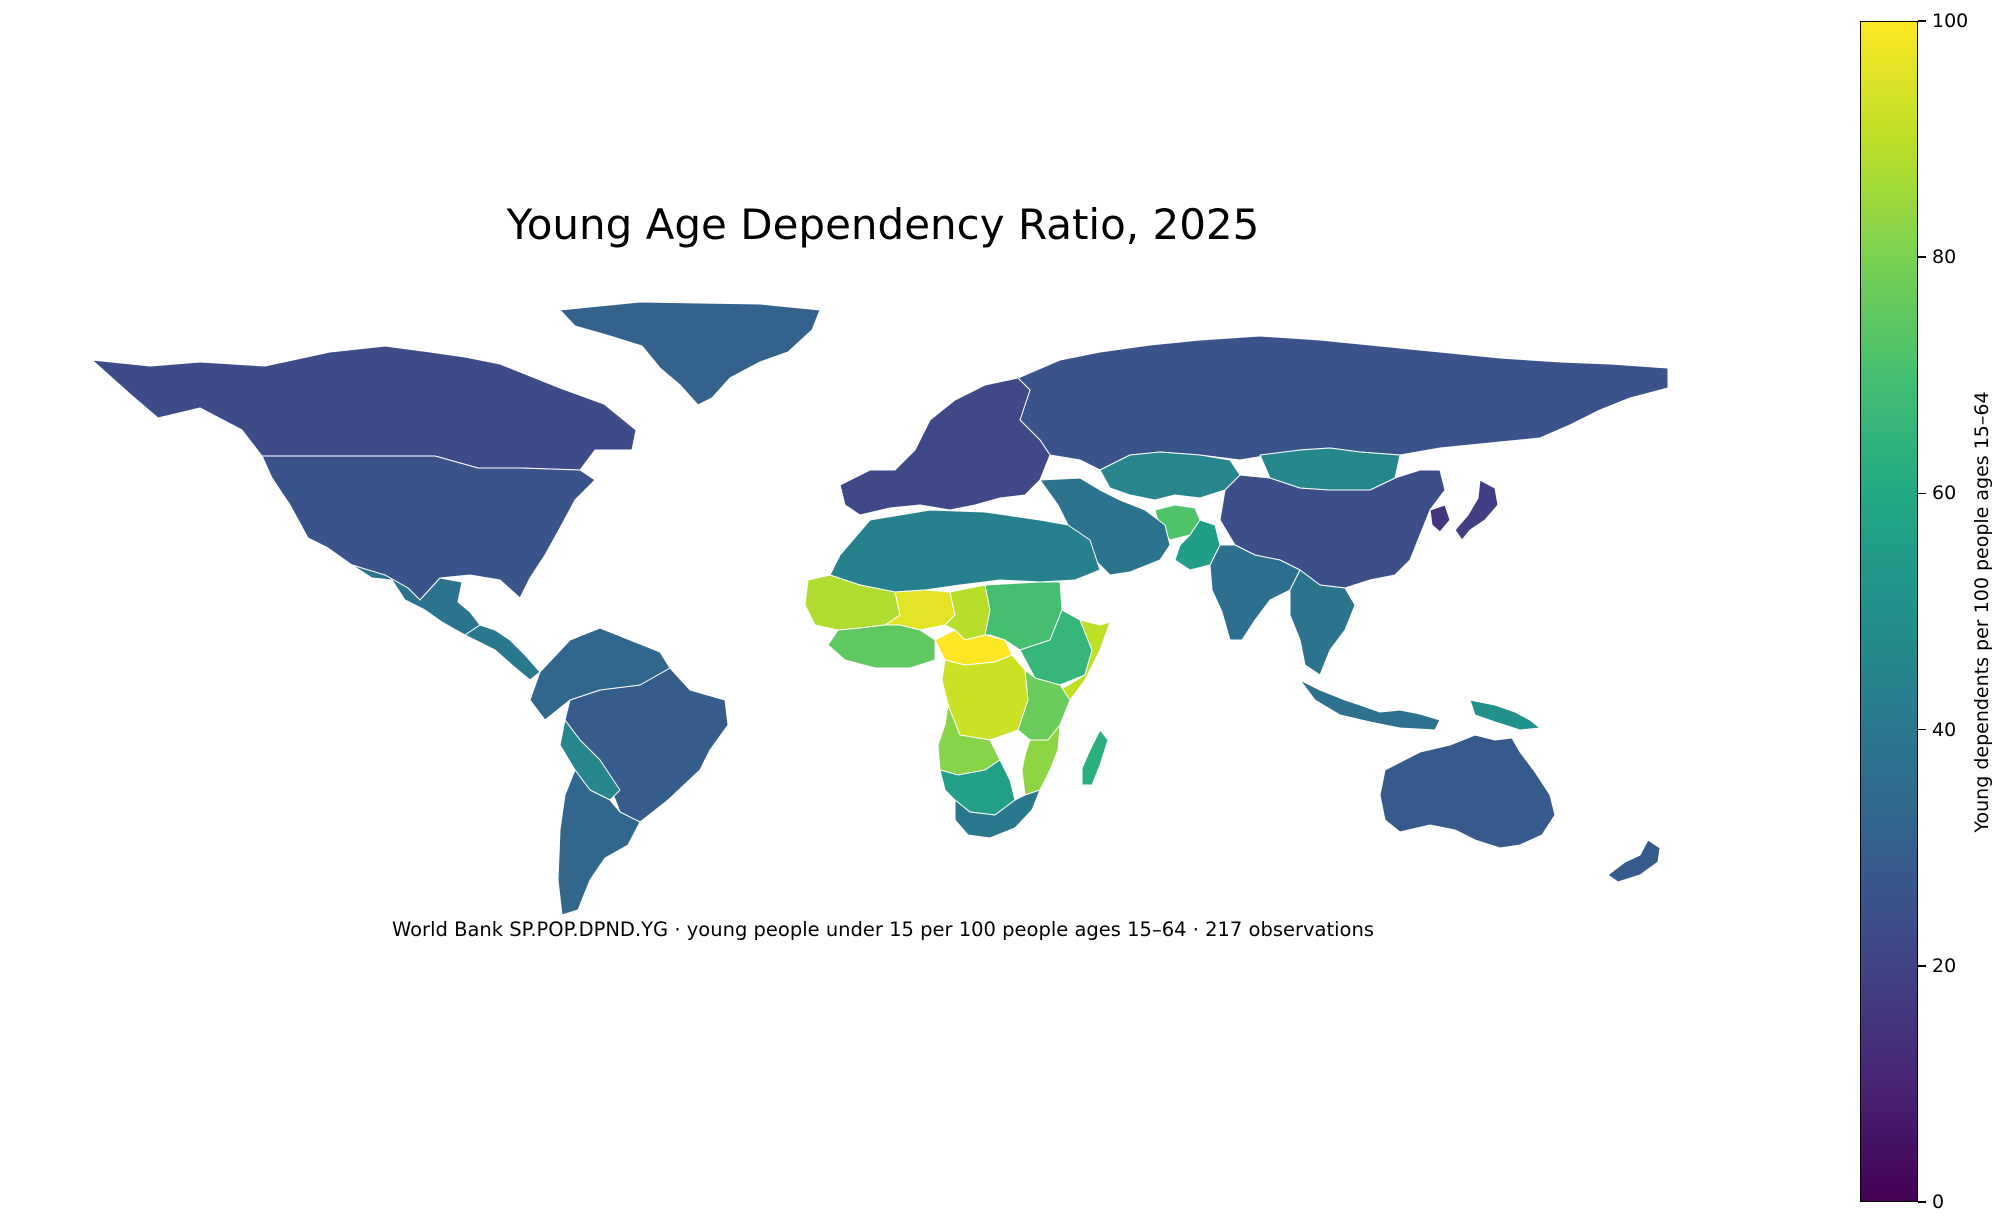 The width and height of the screenshot is (2000, 1226). Describe the element at coordinates (364, 408) in the screenshot. I see `region-canada` at that location.